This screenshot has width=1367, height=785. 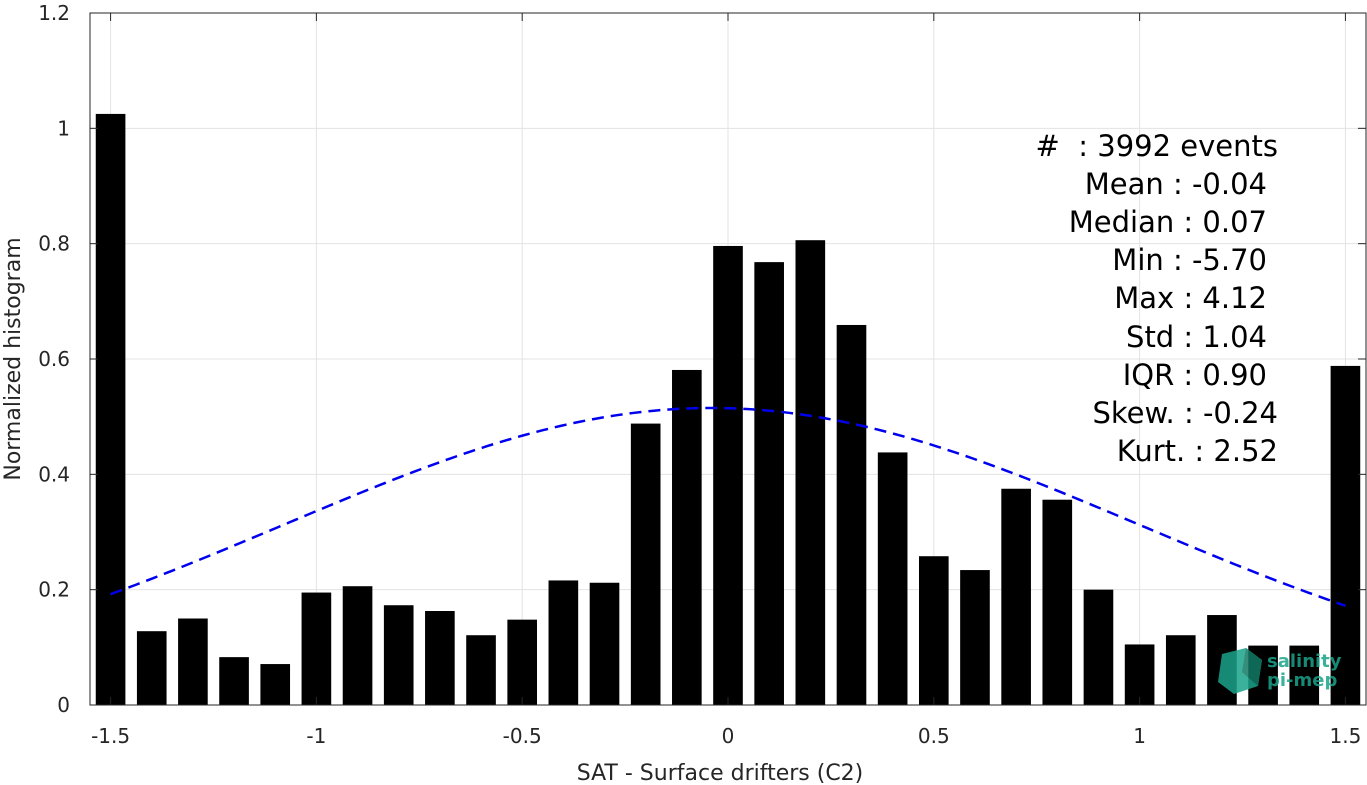 I want to click on x-tick-label: 1, so click(x=1139, y=736).